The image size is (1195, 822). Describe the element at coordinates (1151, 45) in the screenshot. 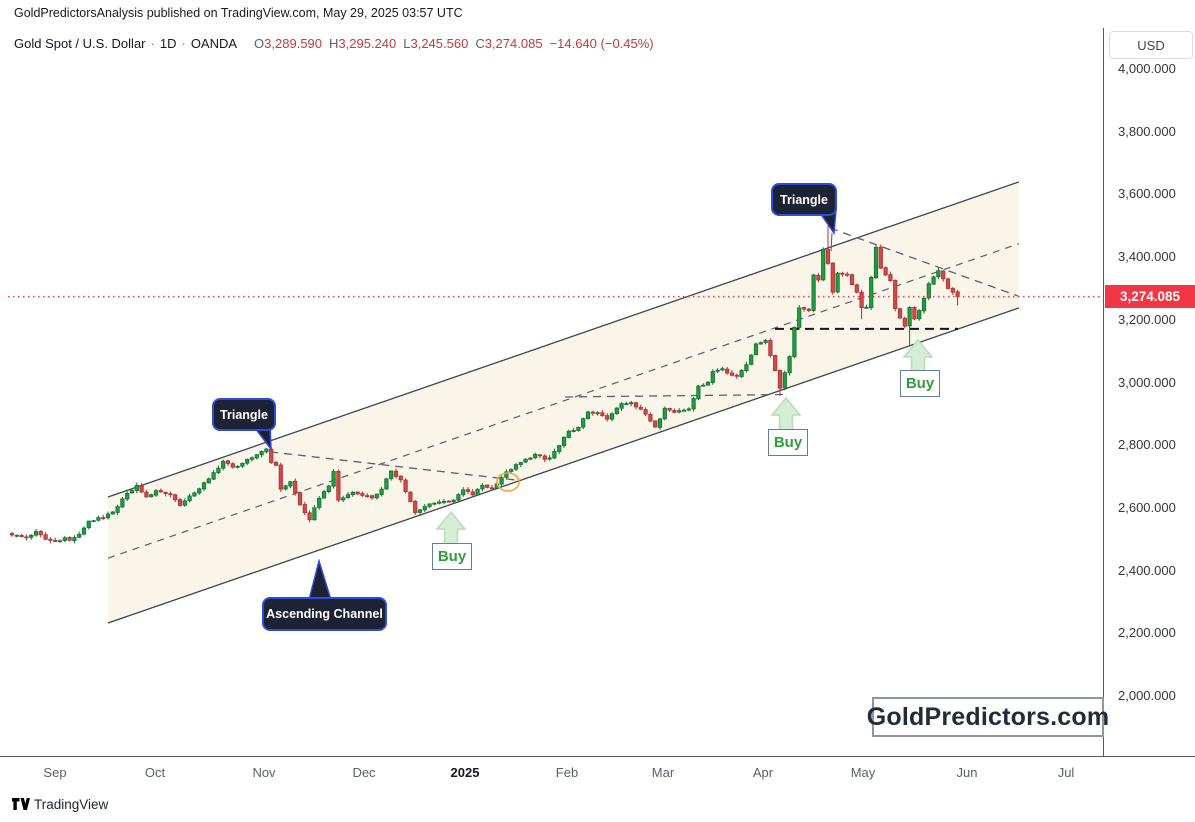

I see `currency-toggle-button: USD` at that location.